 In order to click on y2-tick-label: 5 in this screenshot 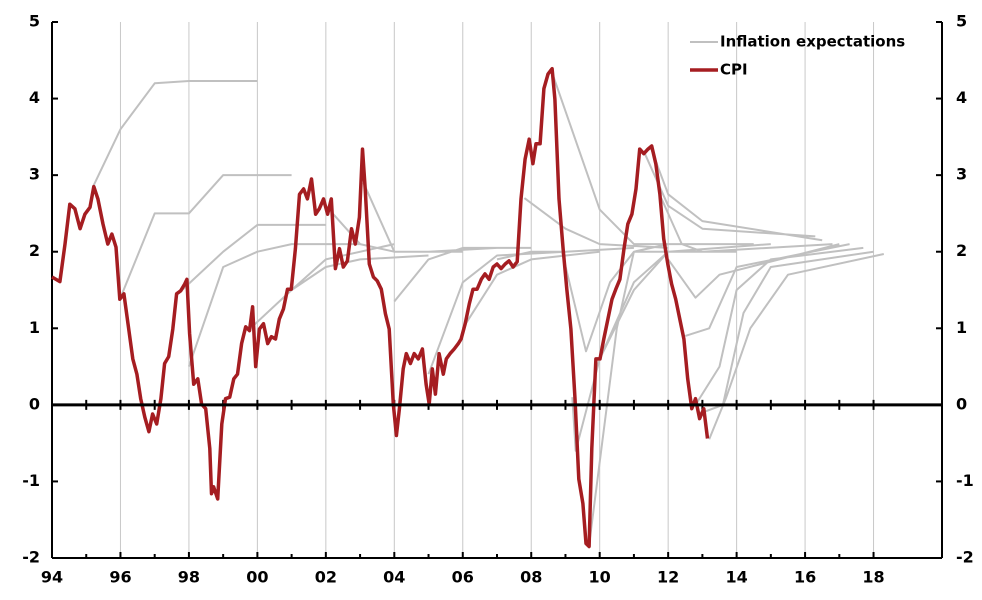, I will do `click(961, 21)`.